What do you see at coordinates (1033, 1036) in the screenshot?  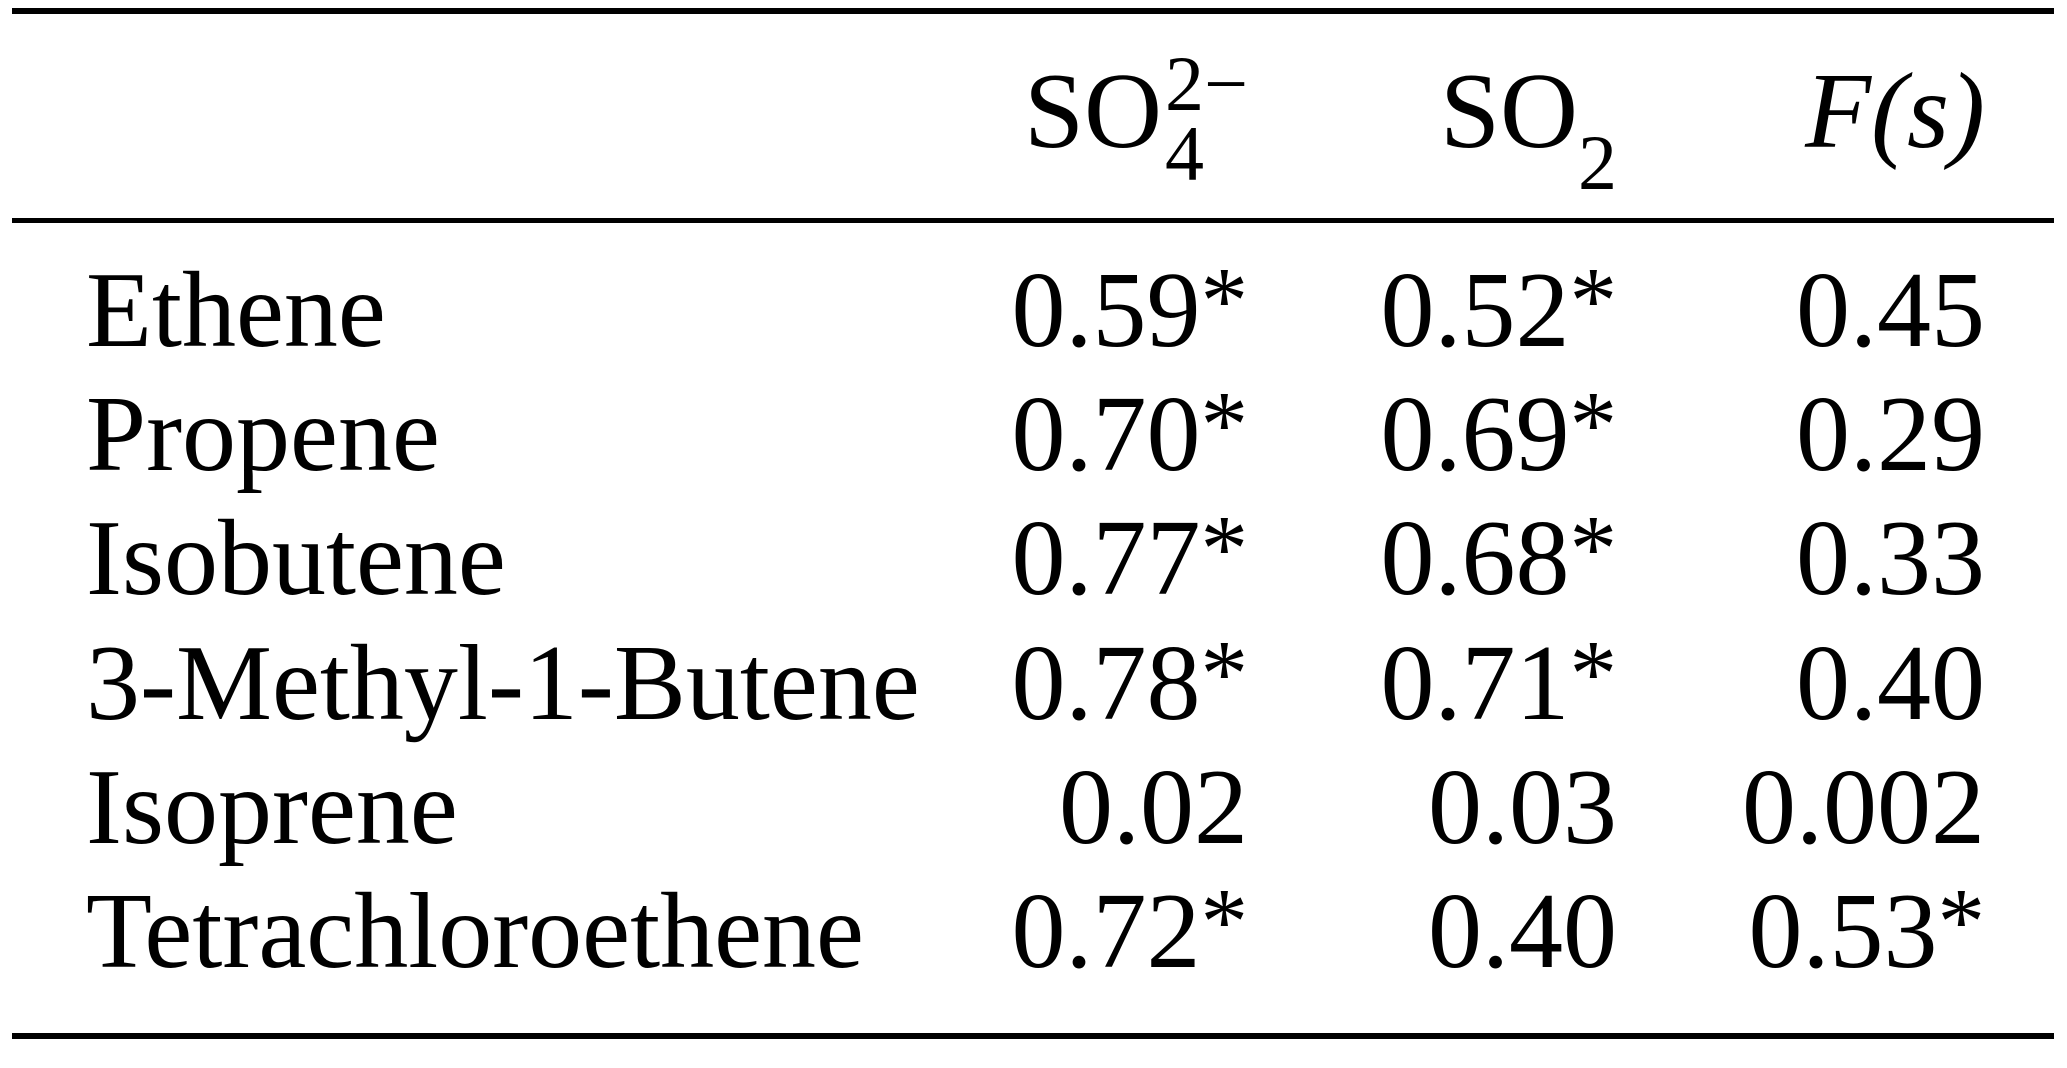 I see `table-rule-bottom` at bounding box center [1033, 1036].